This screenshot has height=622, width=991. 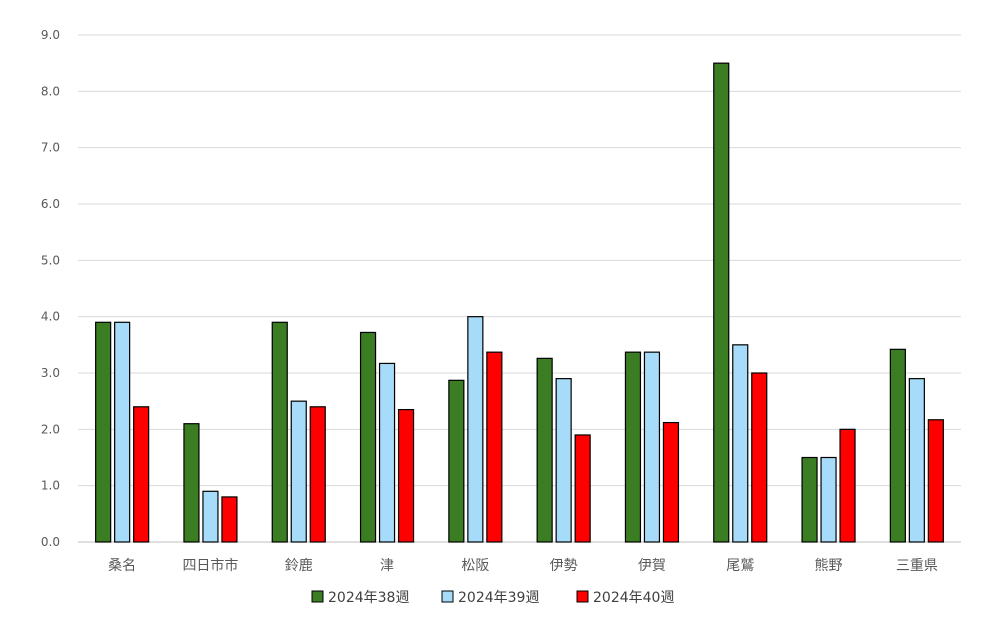 What do you see at coordinates (50, 260) in the screenshot?
I see `y-tick-label: 5.0` at bounding box center [50, 260].